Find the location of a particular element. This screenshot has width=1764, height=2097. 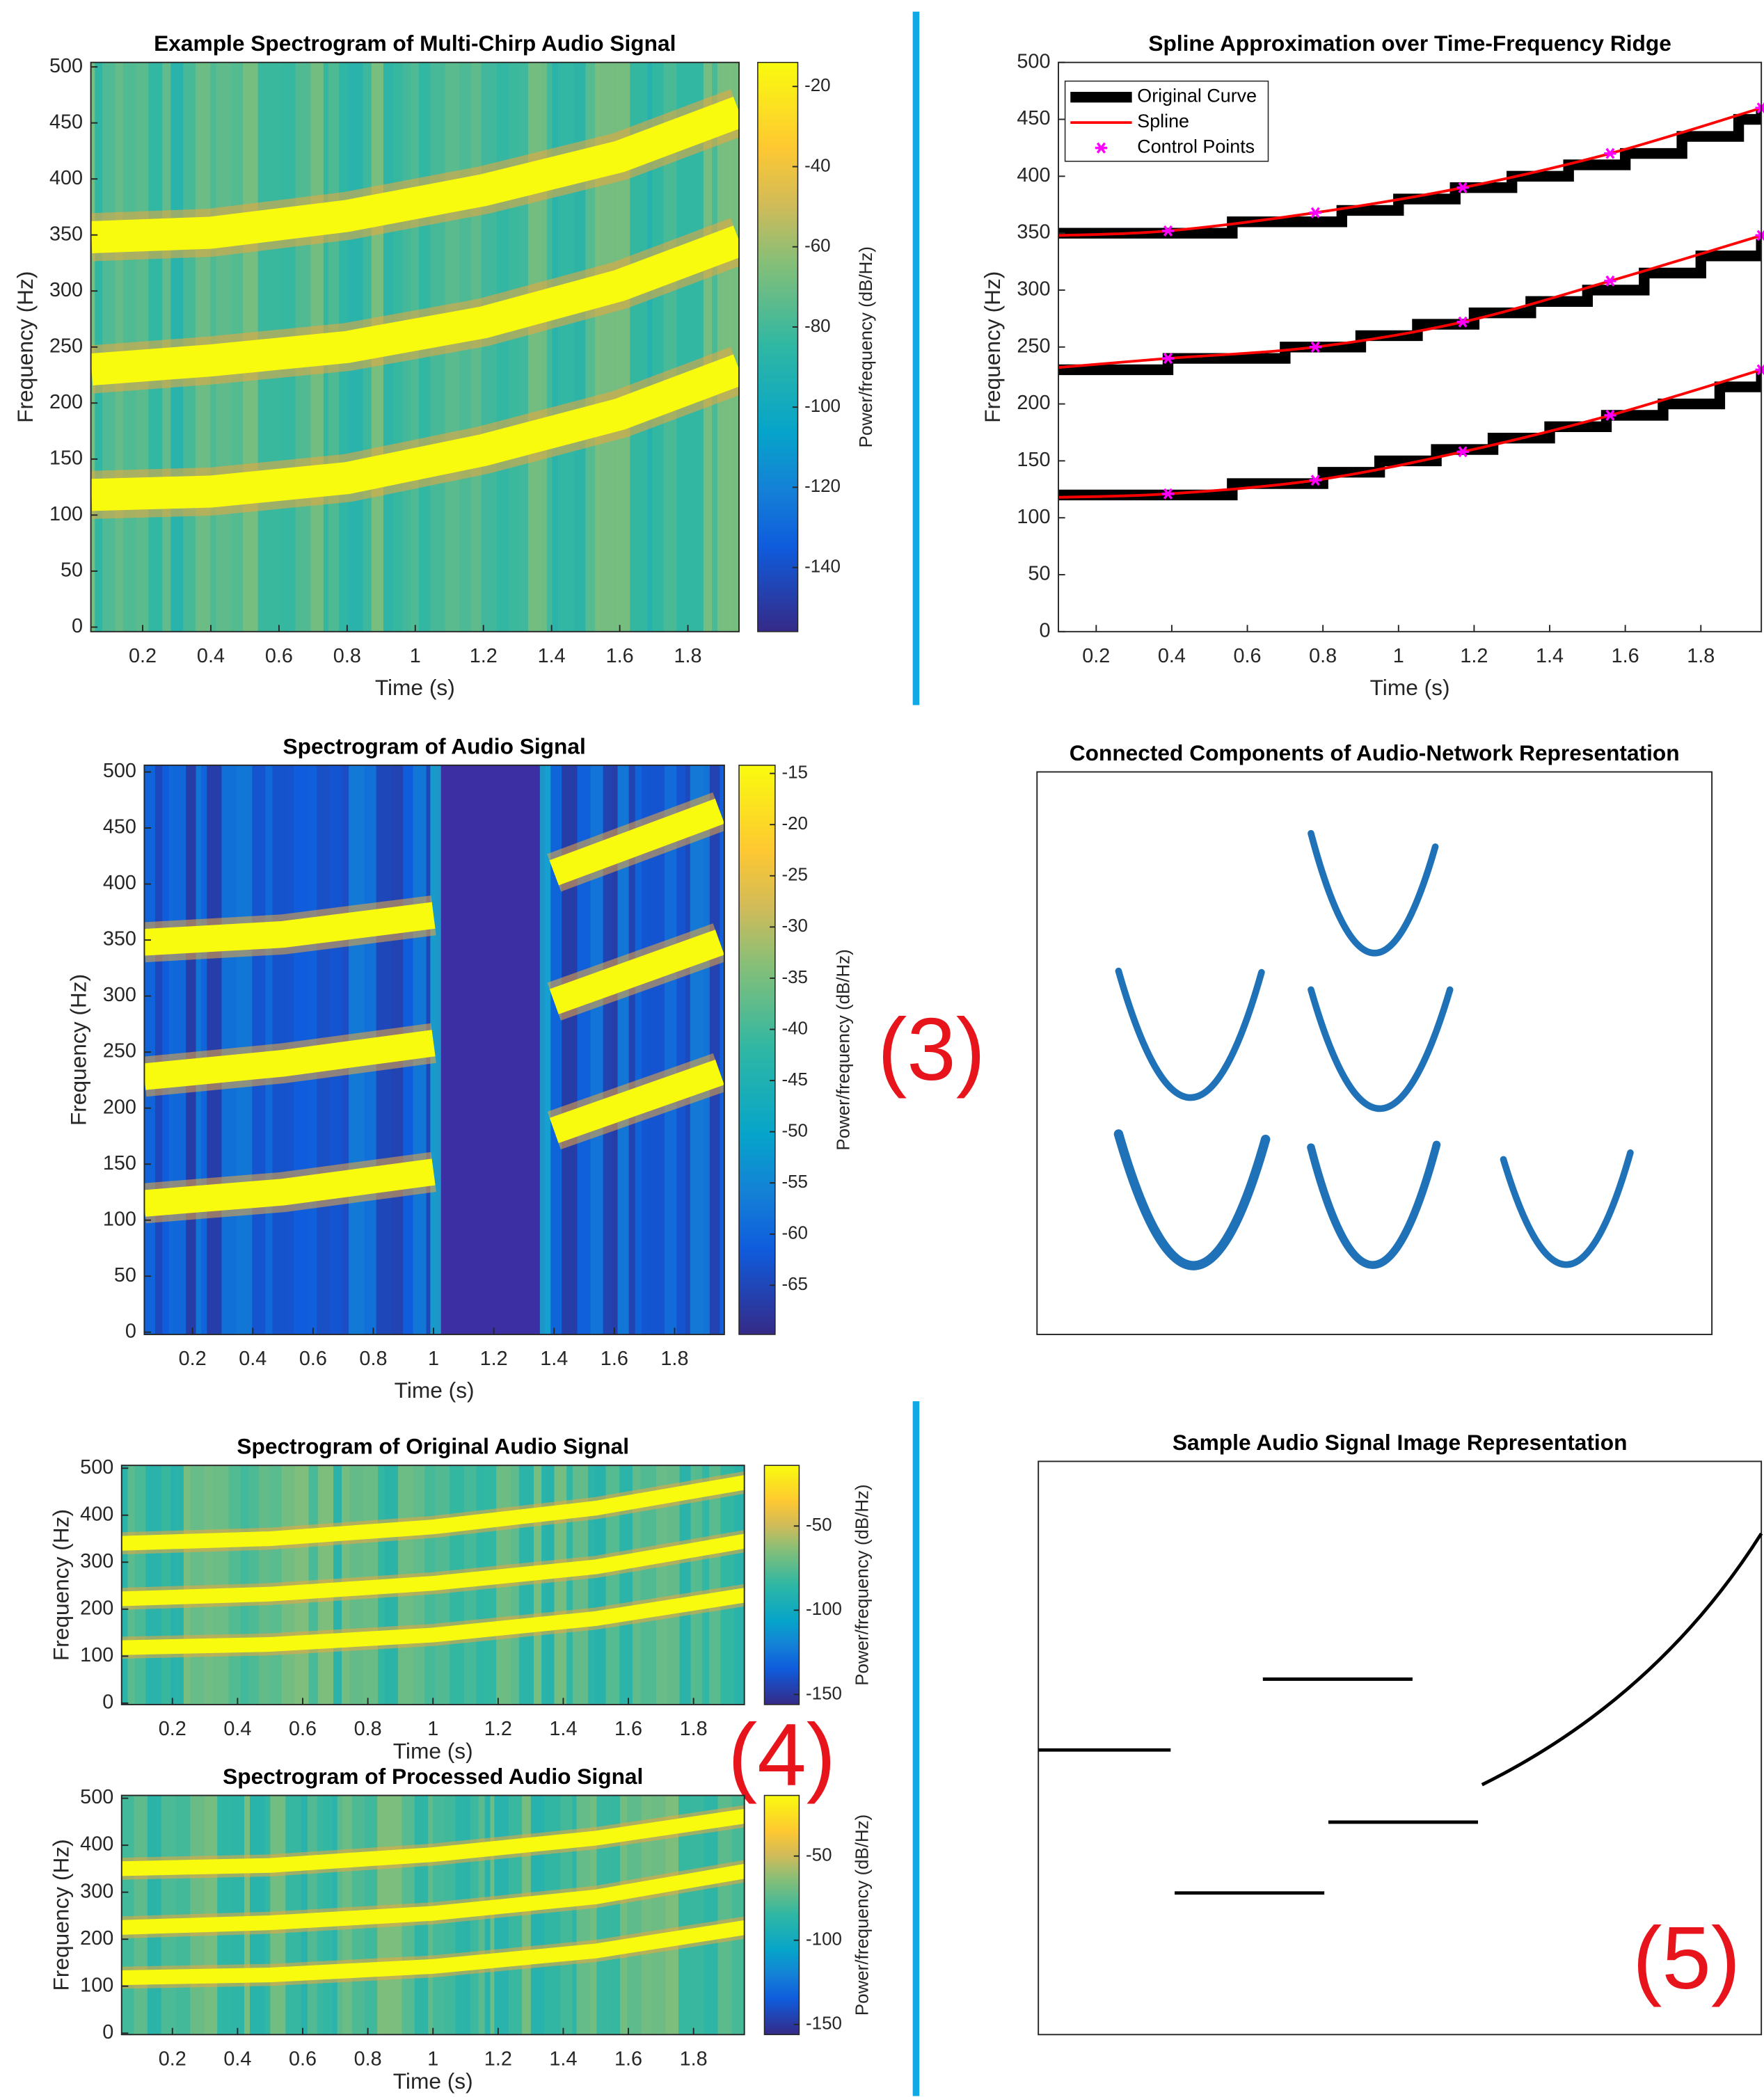

stroke is located at coordinates (1622, 1659).